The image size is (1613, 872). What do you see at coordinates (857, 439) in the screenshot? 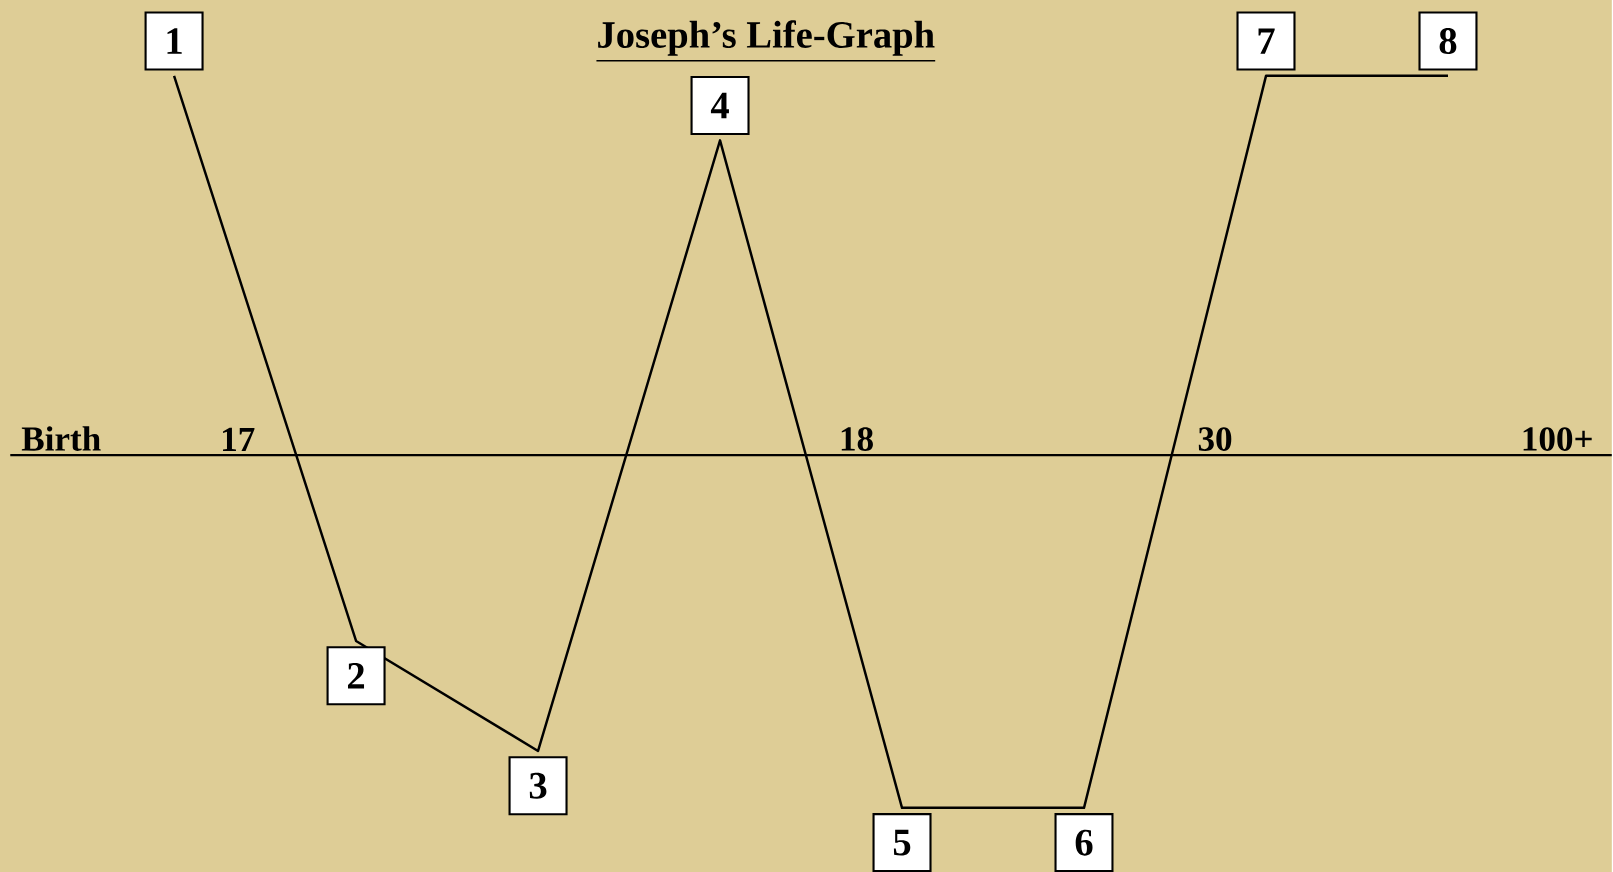
I see `annotation: 18` at bounding box center [857, 439].